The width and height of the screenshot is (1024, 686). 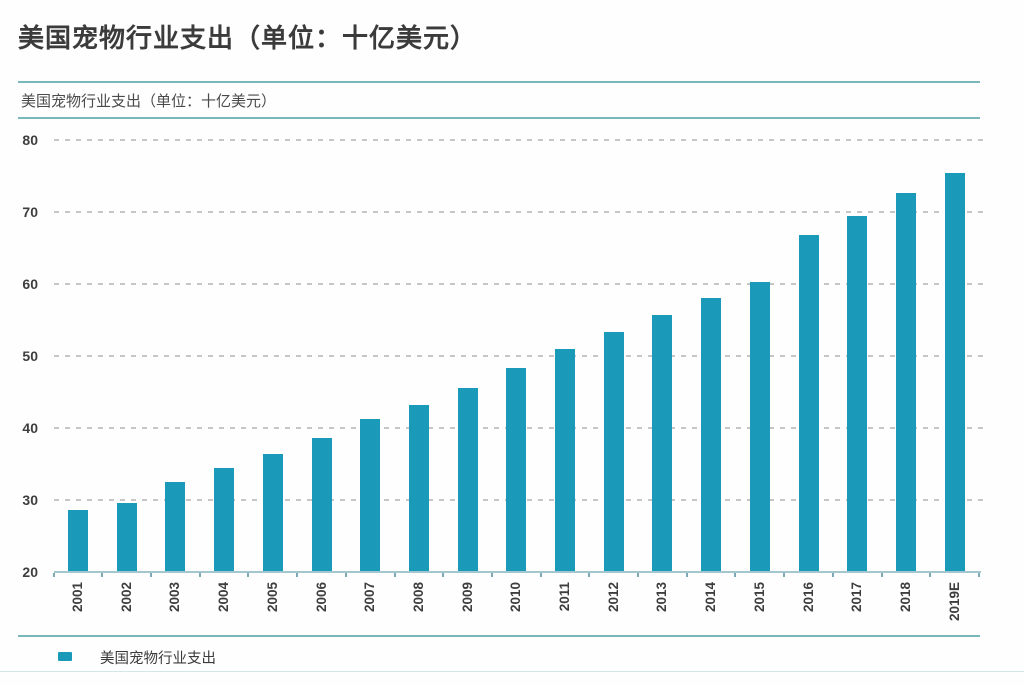 What do you see at coordinates (30, 427) in the screenshot?
I see `y-axis-label: 40` at bounding box center [30, 427].